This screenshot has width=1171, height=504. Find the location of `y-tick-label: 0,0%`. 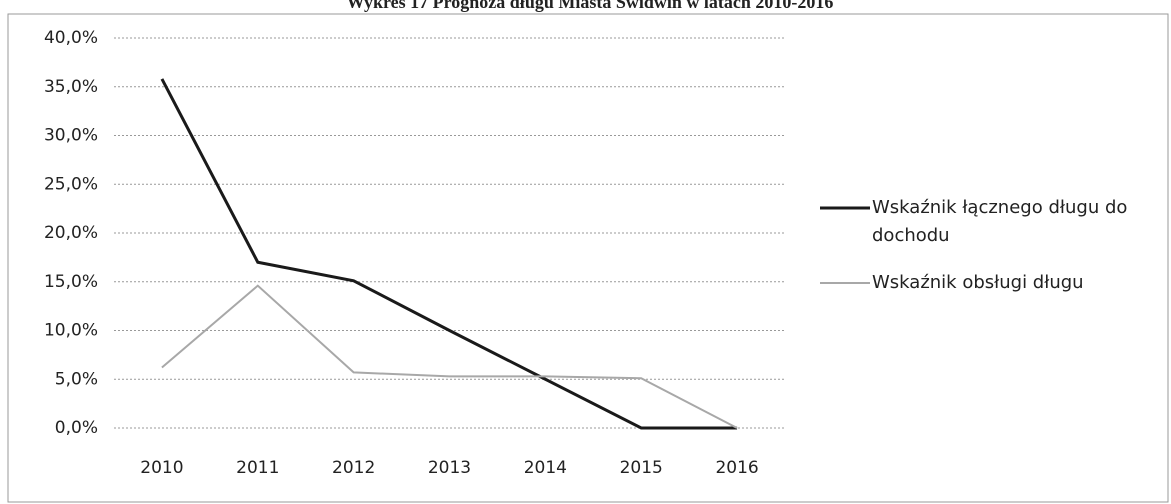

y-tick-label: 0,0% is located at coordinates (76, 428).